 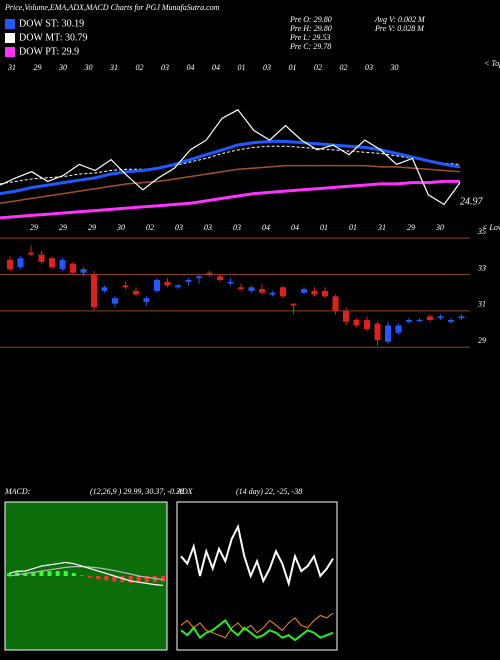 What do you see at coordinates (310, 19) in the screenshot?
I see `stat: Pre O: 29.80` at bounding box center [310, 19].